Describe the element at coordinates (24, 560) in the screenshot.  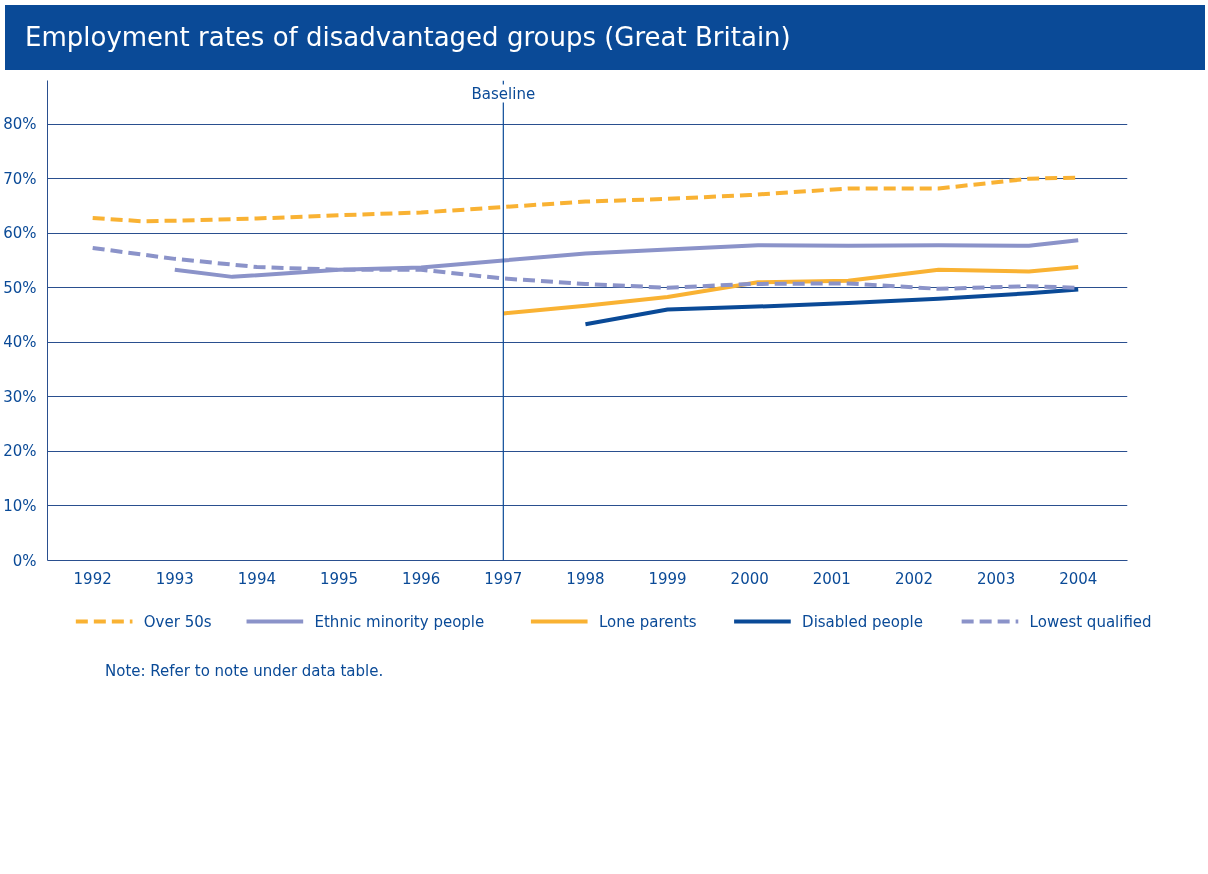
I see `y-tick-label: 0%` at that location.